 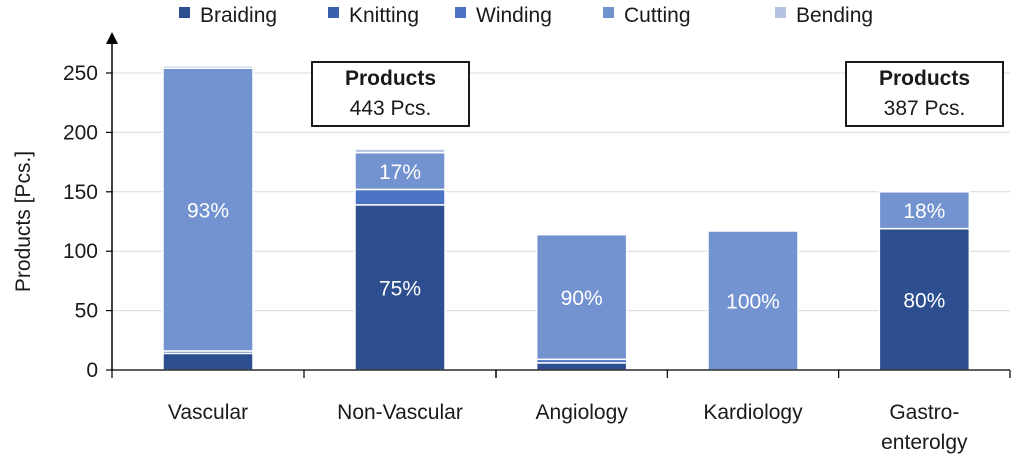 I want to click on legend-label-winding: Winding, so click(x=514, y=15).